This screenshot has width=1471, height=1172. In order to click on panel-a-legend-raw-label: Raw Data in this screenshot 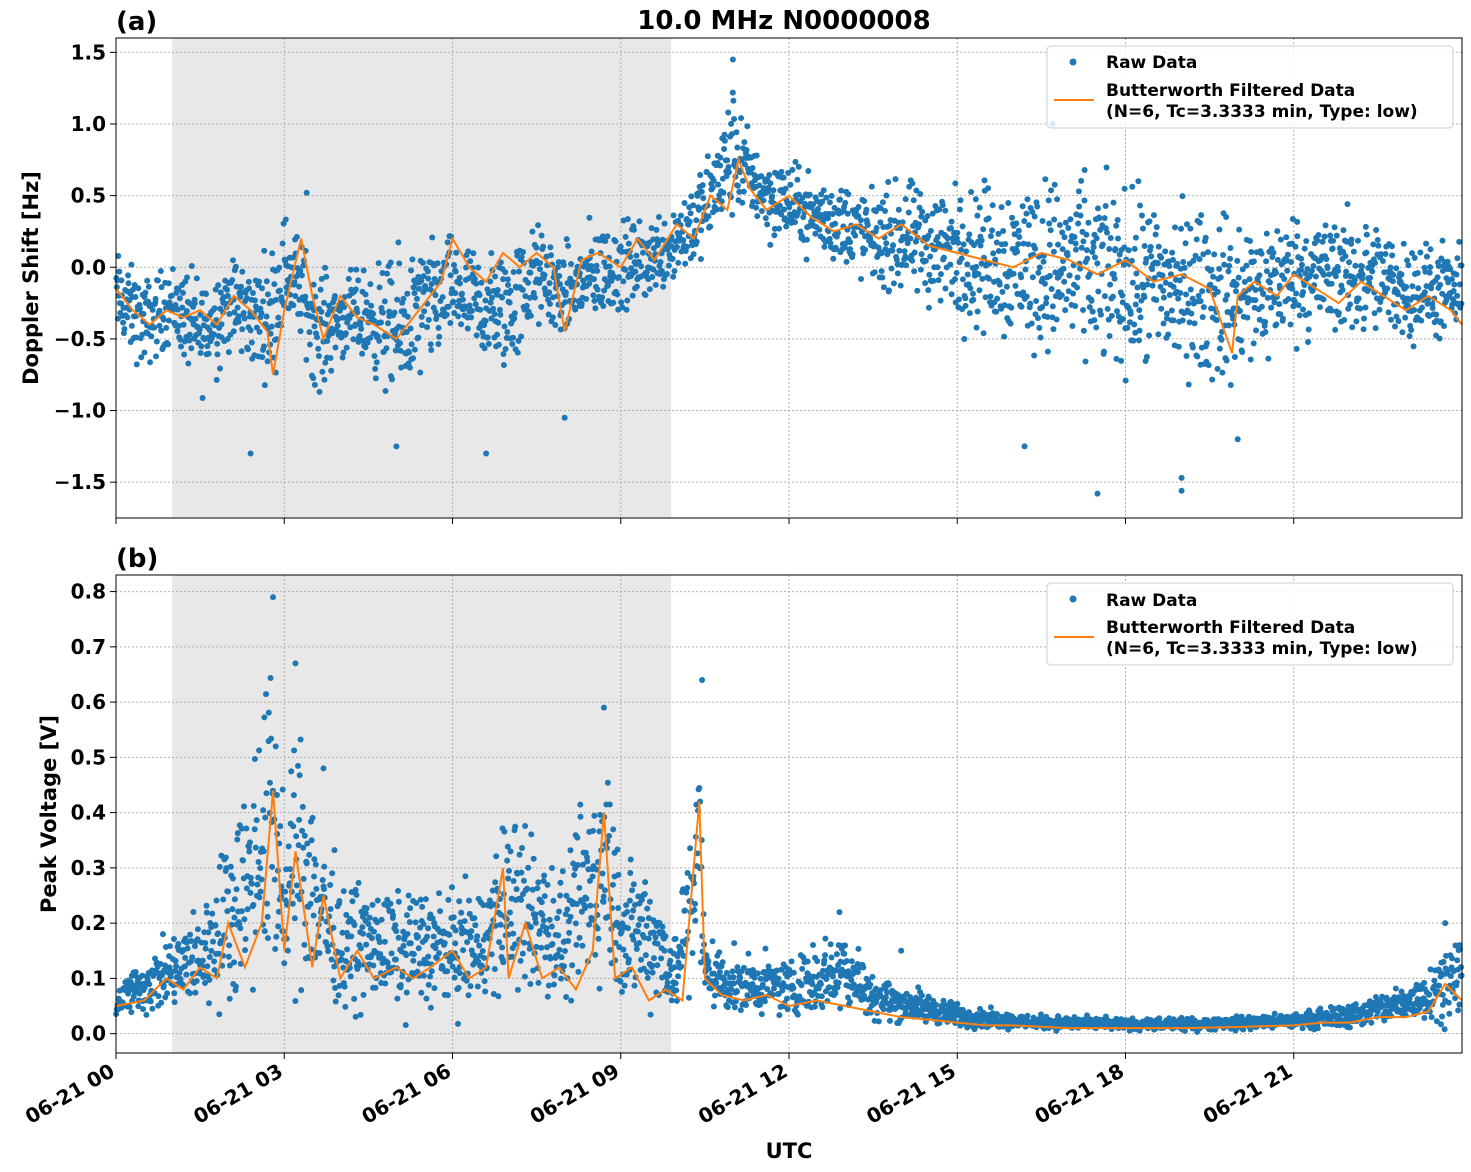, I will do `click(1151, 63)`.